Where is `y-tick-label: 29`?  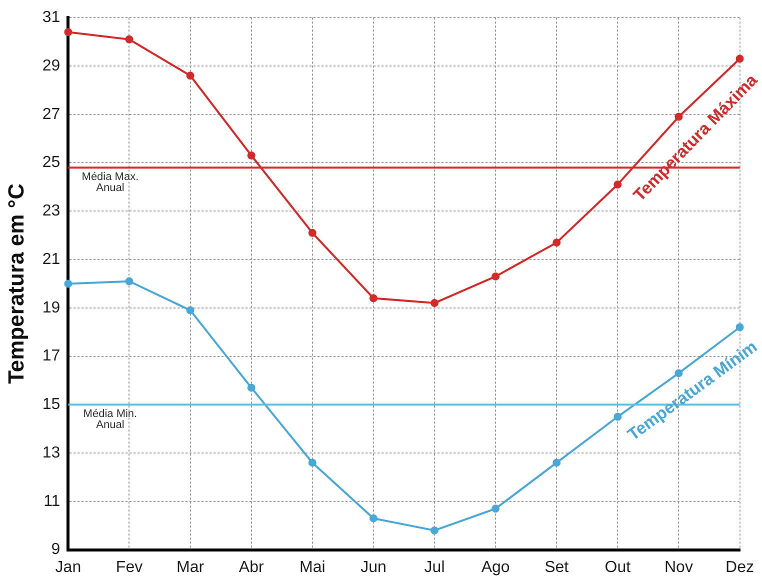
y-tick-label: 29 is located at coordinates (51, 65).